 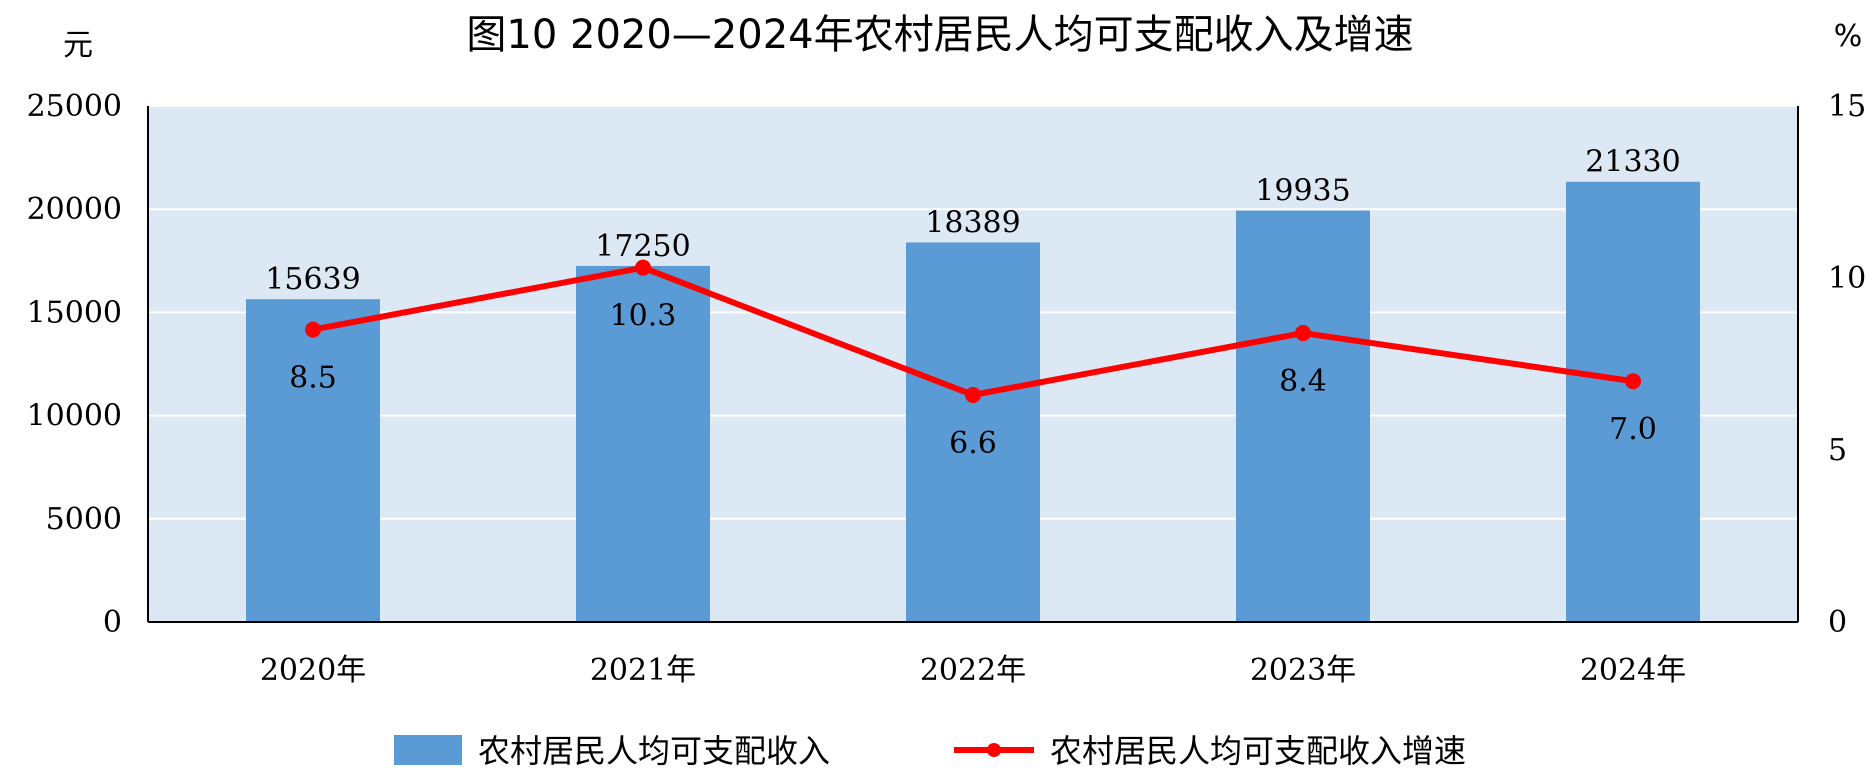 I want to click on left-tick-label: 10000, so click(x=74, y=416).